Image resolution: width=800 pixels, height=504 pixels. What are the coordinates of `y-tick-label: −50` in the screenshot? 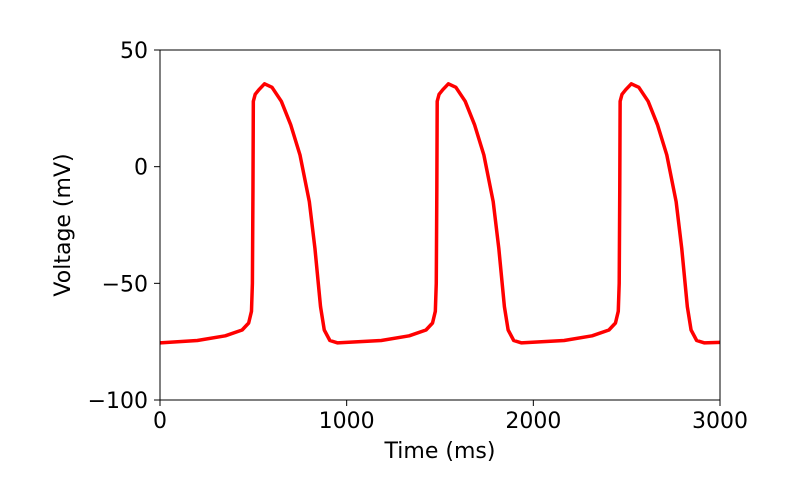 It's located at (125, 284).